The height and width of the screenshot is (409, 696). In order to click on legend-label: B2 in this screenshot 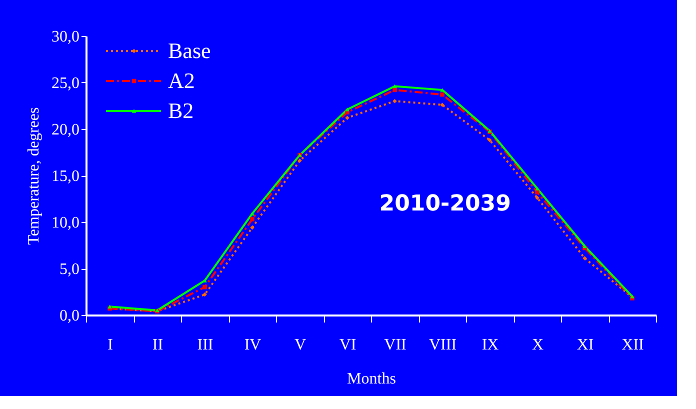, I will do `click(181, 110)`.